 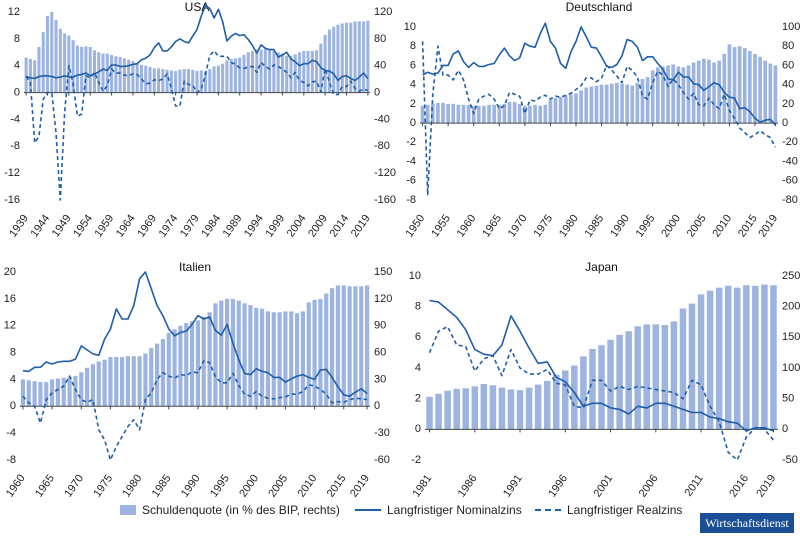 I want to click on y-tick-right: 60, so click(x=788, y=65).